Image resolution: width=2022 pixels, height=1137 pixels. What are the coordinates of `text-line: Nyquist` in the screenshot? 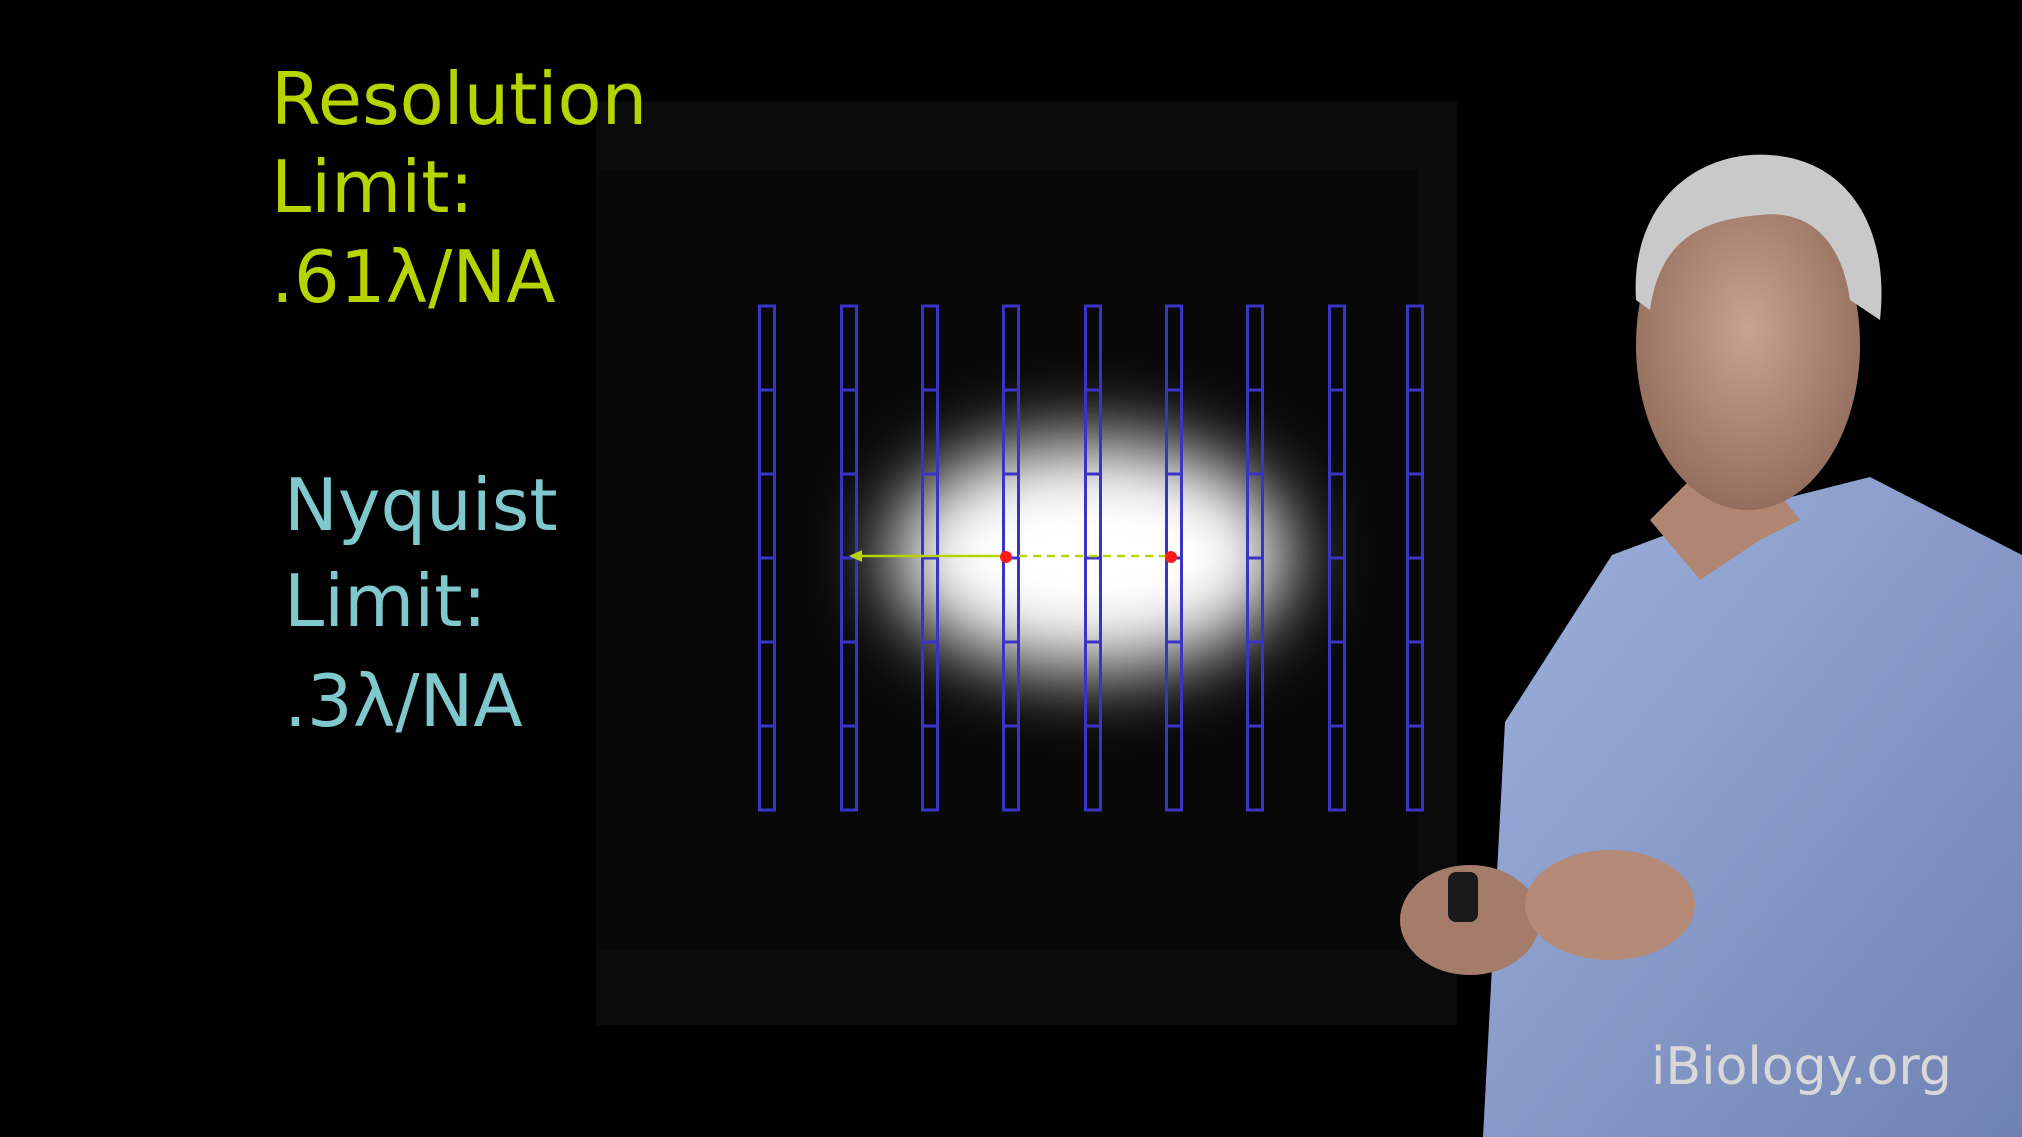 It's located at (421, 505).